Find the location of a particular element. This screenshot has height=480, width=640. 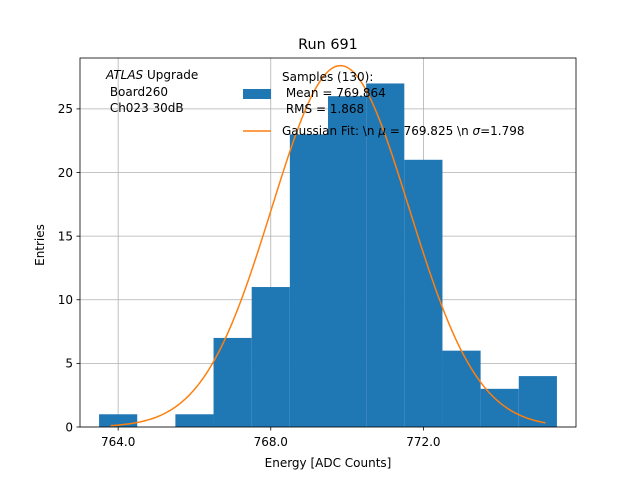

y-tick-label: 20 is located at coordinates (65, 173).